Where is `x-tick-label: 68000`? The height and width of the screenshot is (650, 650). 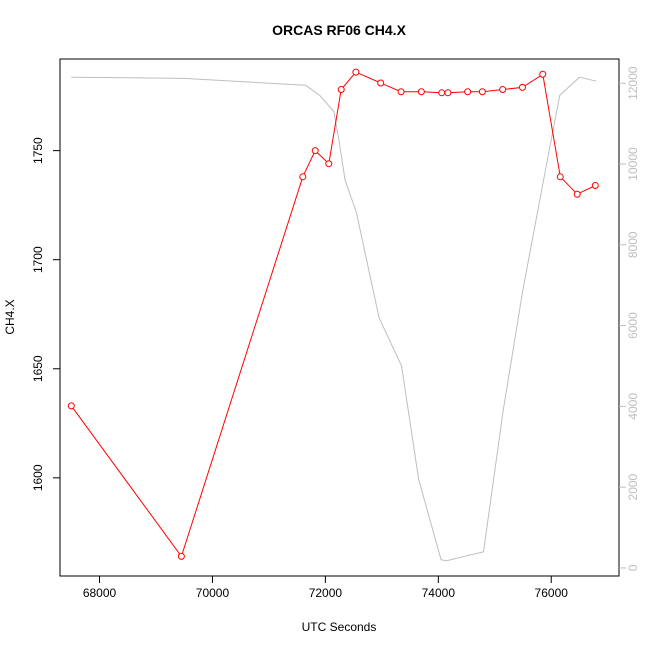
x-tick-label: 68000 is located at coordinates (100, 593).